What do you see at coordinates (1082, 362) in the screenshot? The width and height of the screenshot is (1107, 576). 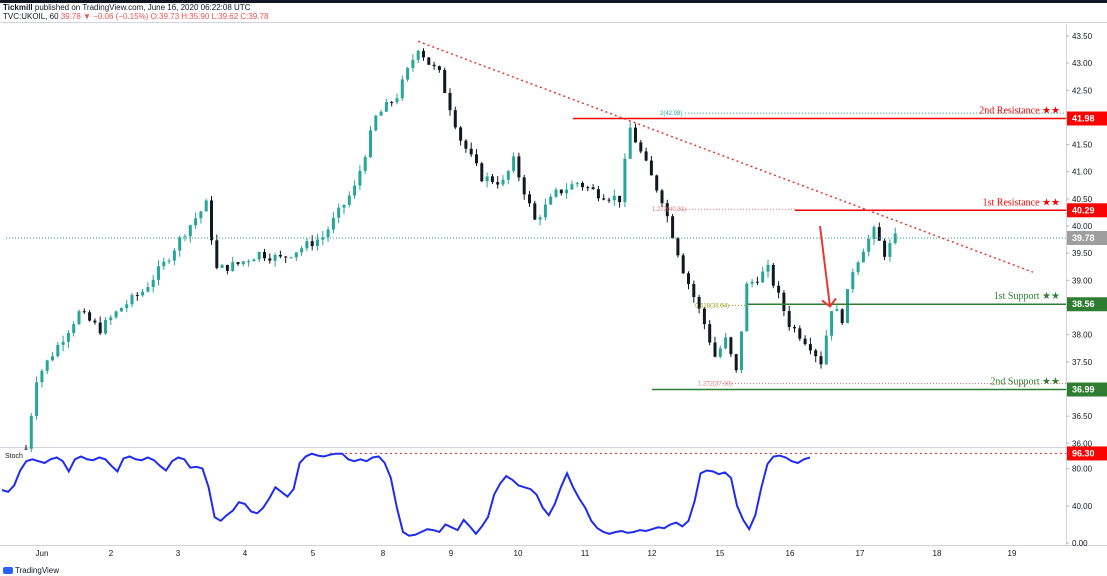 I see `price-tick-label: 37.50` at bounding box center [1082, 362].